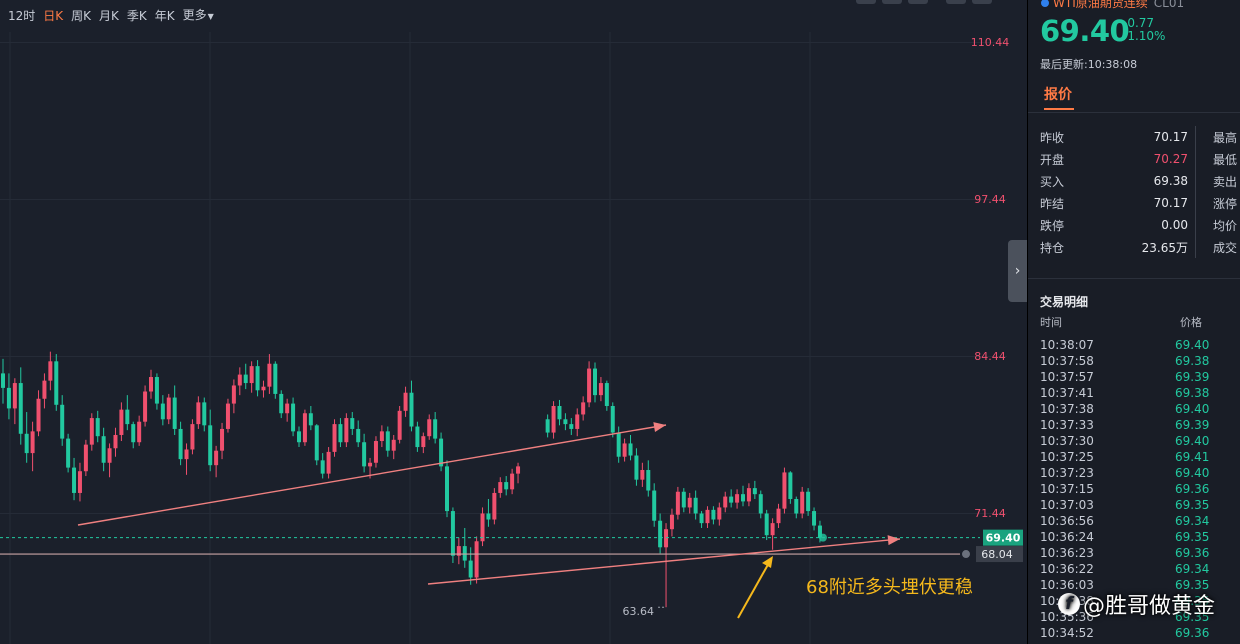 The image size is (1240, 644). I want to click on tf-more: 更多▼, so click(198, 16).